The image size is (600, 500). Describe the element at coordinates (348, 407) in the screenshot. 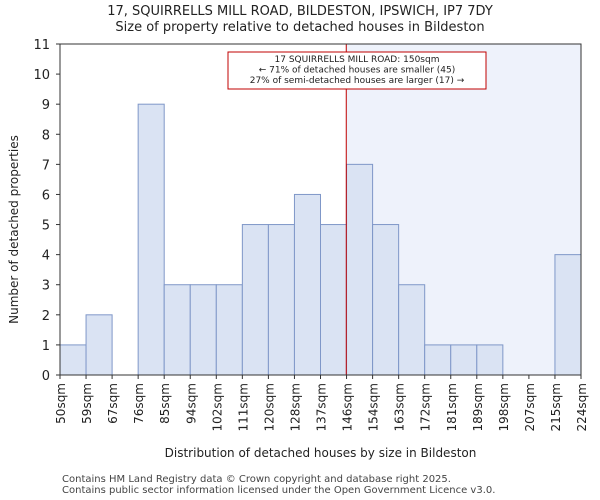

I see `x-tick-label-146sqm: 146sqm` at that location.